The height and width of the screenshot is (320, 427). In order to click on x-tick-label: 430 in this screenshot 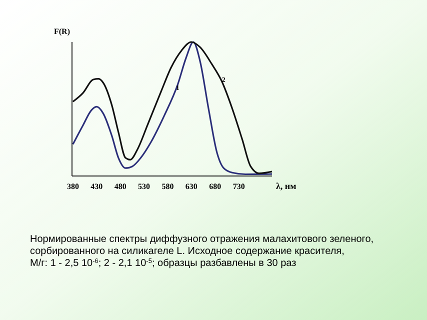, I will do `click(96, 186)`.